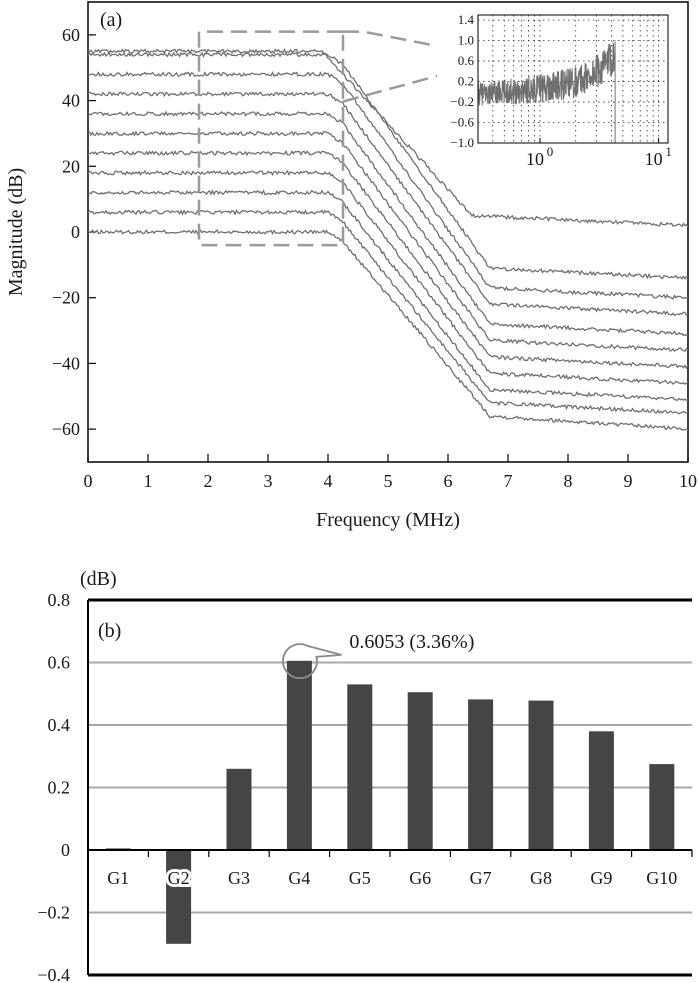  What do you see at coordinates (462, 122) in the screenshot?
I see `inset-y-tick-label: −0.6` at bounding box center [462, 122].